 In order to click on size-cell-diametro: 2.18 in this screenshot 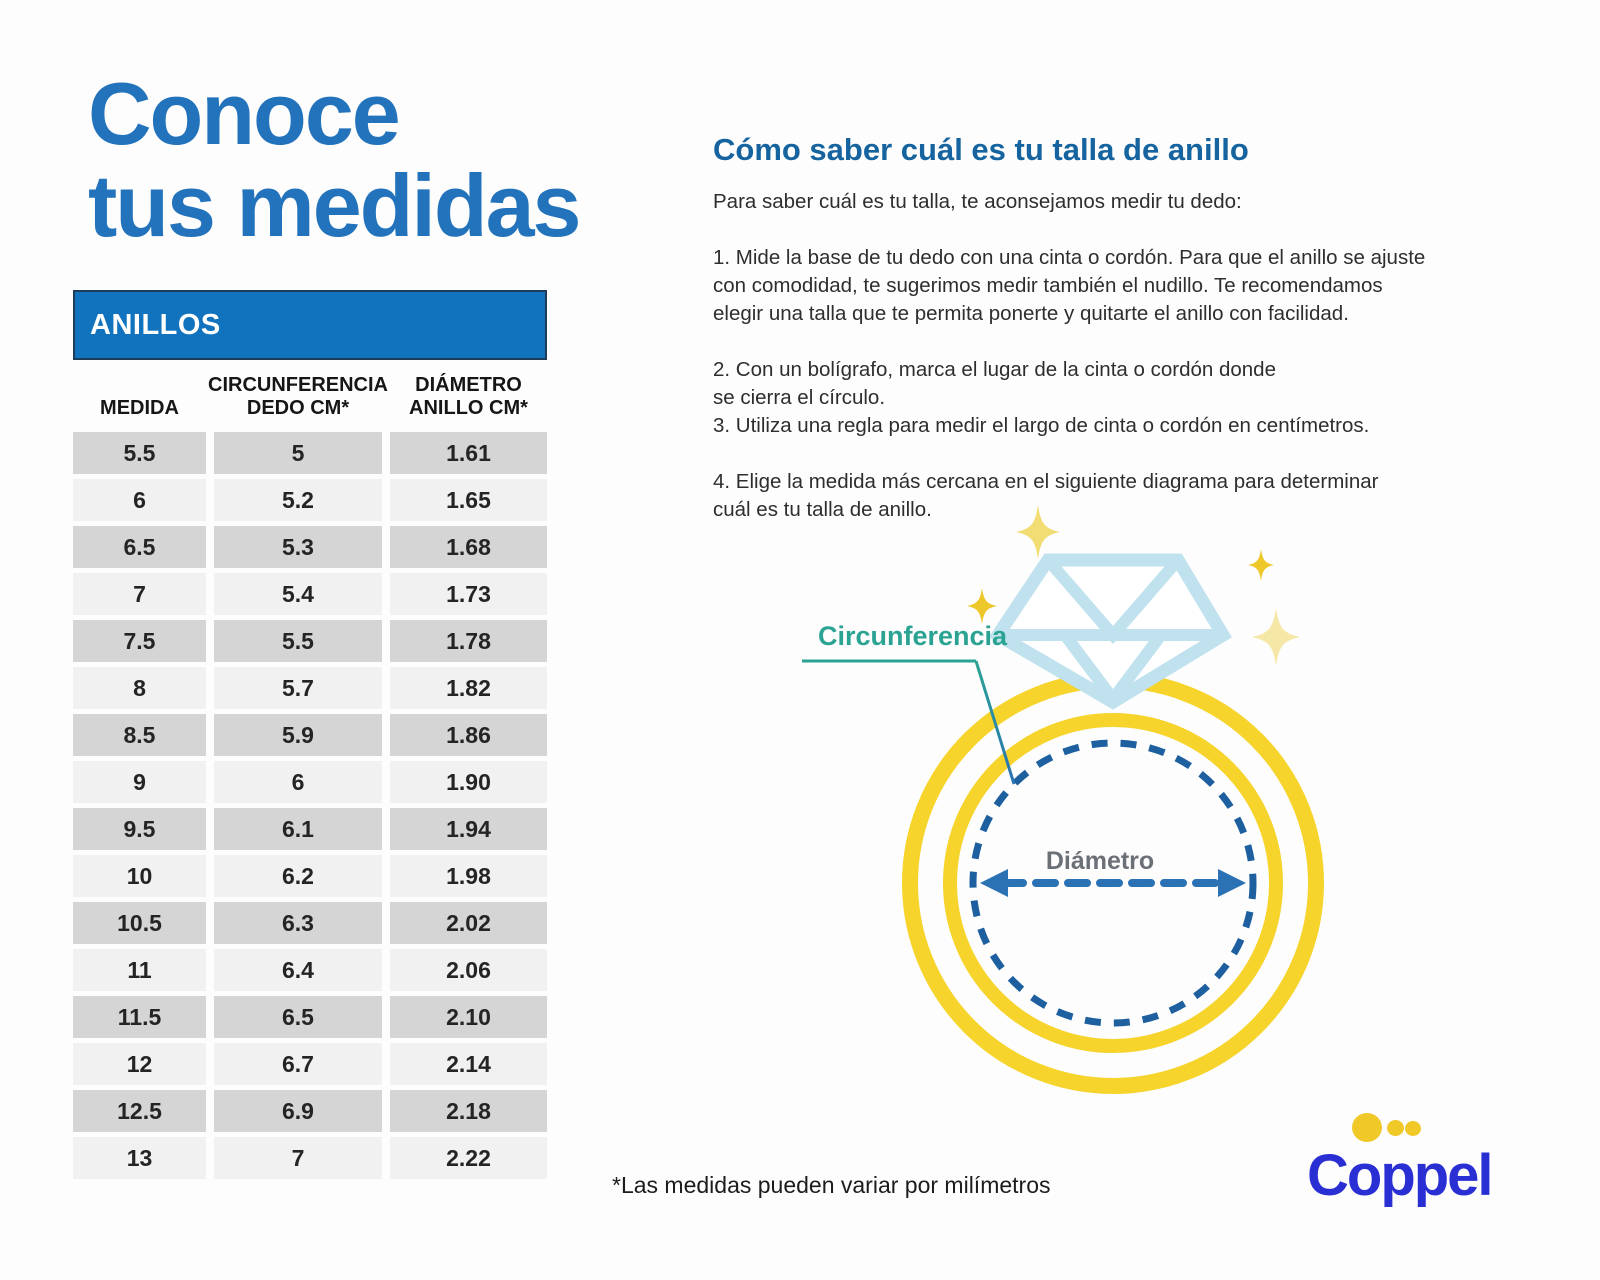, I will do `click(468, 1111)`.